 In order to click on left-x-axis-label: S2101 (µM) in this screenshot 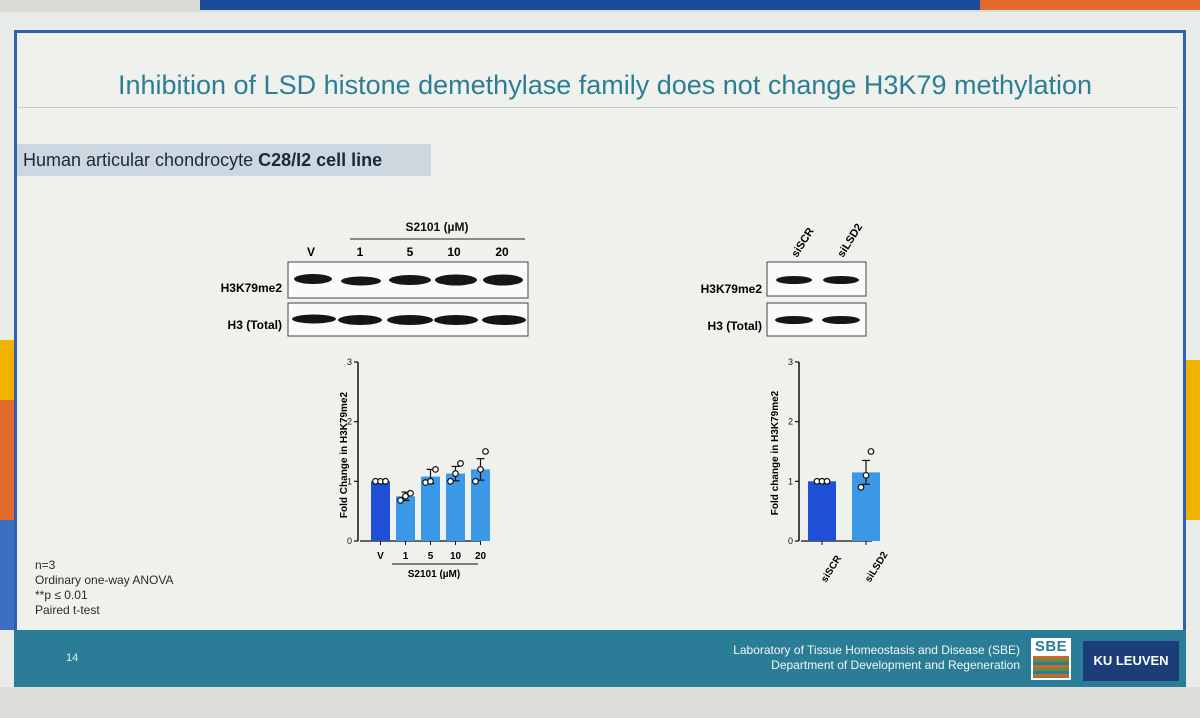, I will do `click(434, 574)`.